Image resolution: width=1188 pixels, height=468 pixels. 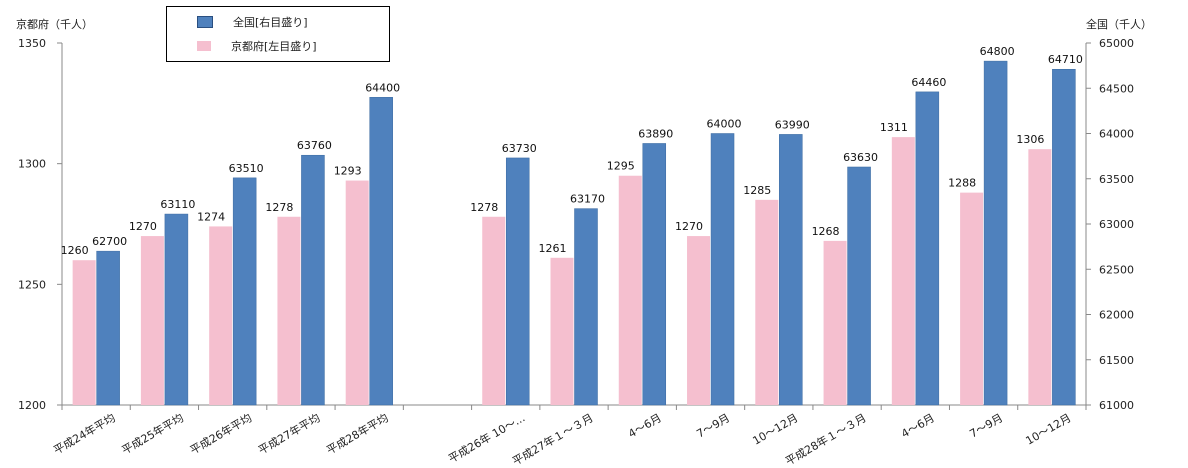 I want to click on data-label-national: 63510, so click(x=246, y=168).